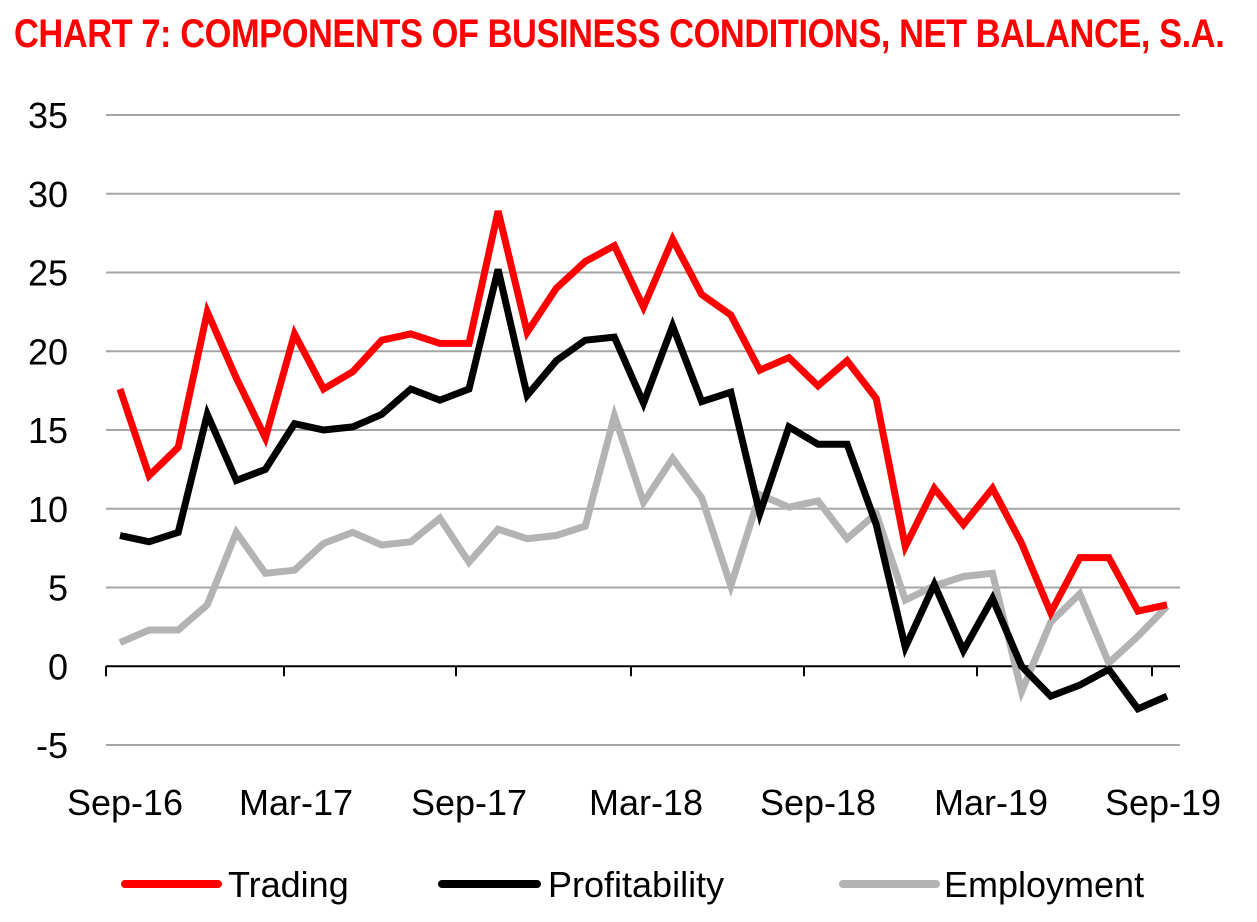 The width and height of the screenshot is (1257, 922). What do you see at coordinates (52, 745) in the screenshot?
I see `y-tick-label: -5` at bounding box center [52, 745].